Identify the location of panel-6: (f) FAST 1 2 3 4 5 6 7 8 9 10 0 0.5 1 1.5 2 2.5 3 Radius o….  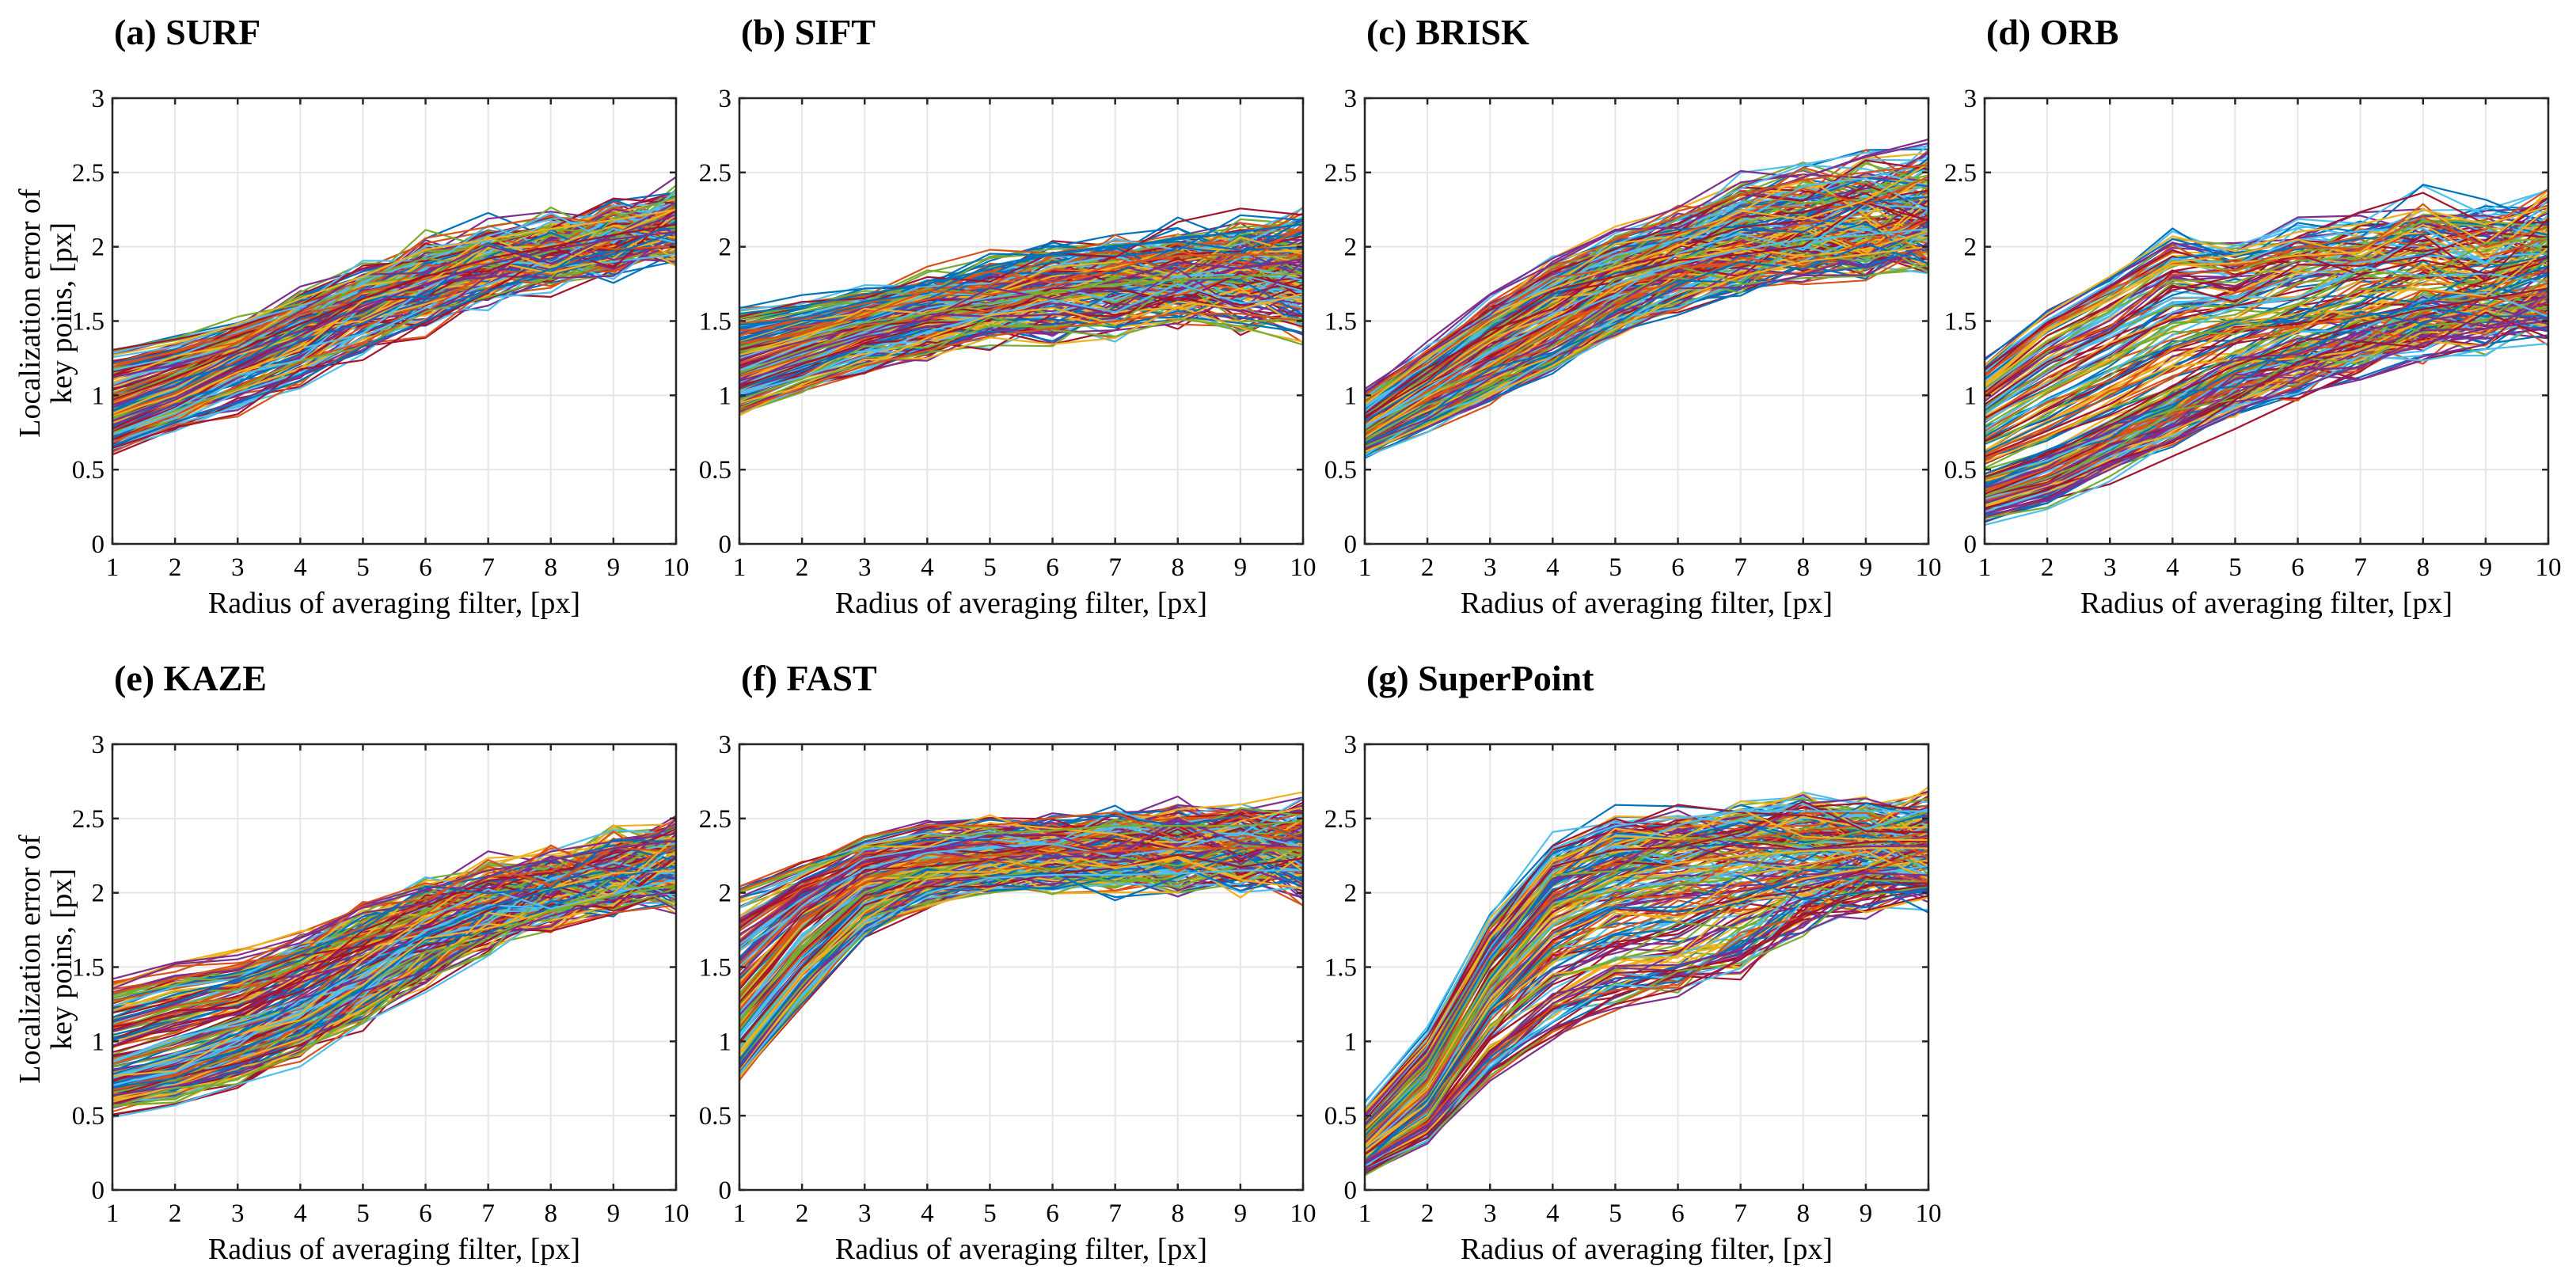
(1007, 962).